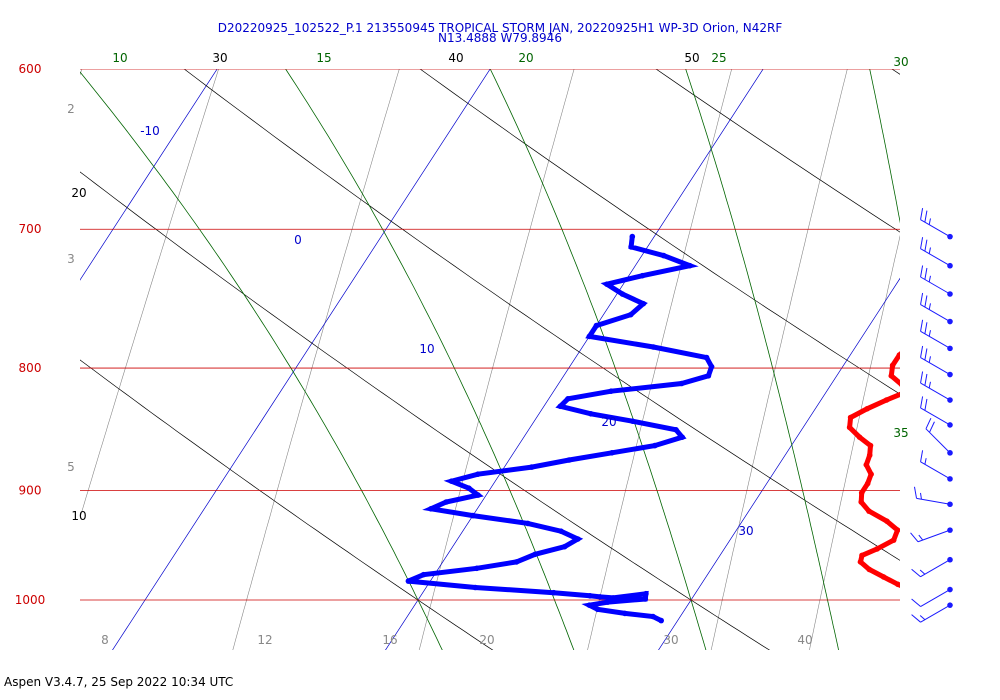 This screenshot has height=700, width=1000. Describe the element at coordinates (298, 240) in the screenshot. I see `isotherm-label: 0` at that location.